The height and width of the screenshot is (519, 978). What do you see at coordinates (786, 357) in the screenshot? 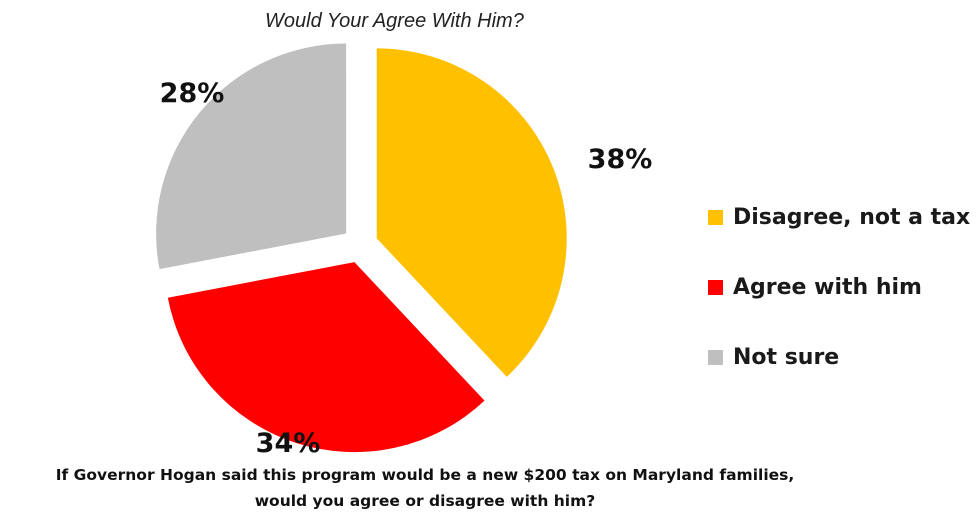
I see `legend-label-not-sure: Not sure` at bounding box center [786, 357].